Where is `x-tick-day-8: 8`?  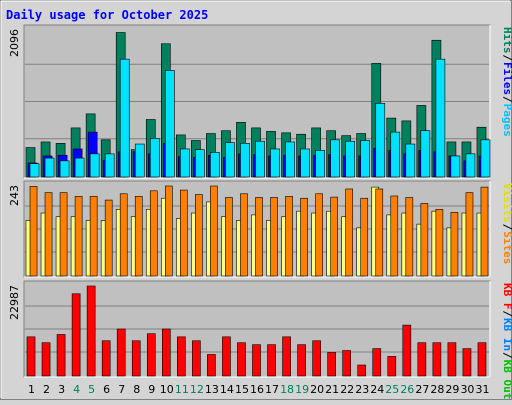 x-tick-day-8: 8 is located at coordinates (136, 389).